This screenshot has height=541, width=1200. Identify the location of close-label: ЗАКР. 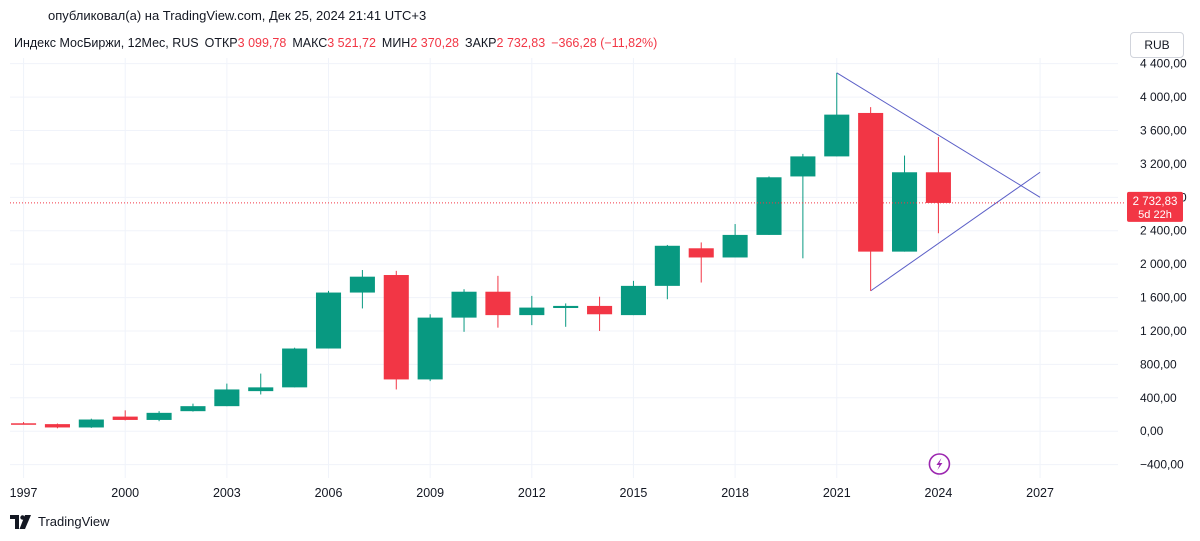
(481, 43).